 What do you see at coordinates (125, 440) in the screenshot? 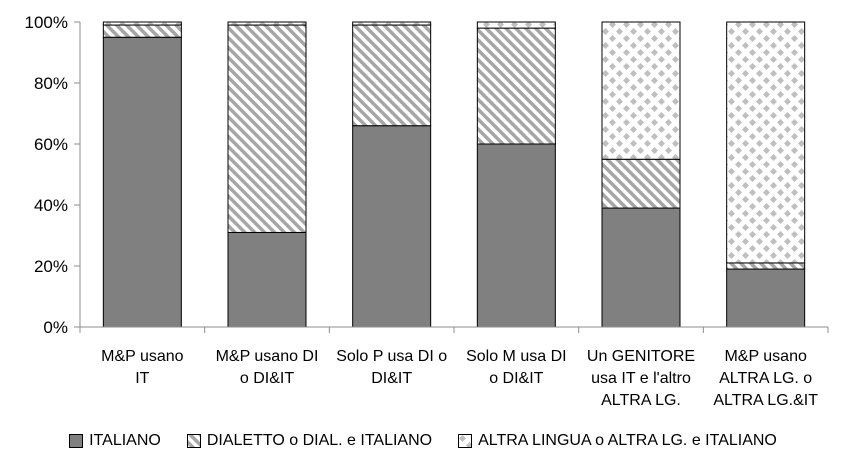
I see `legend-label: ITALIANO` at bounding box center [125, 440].